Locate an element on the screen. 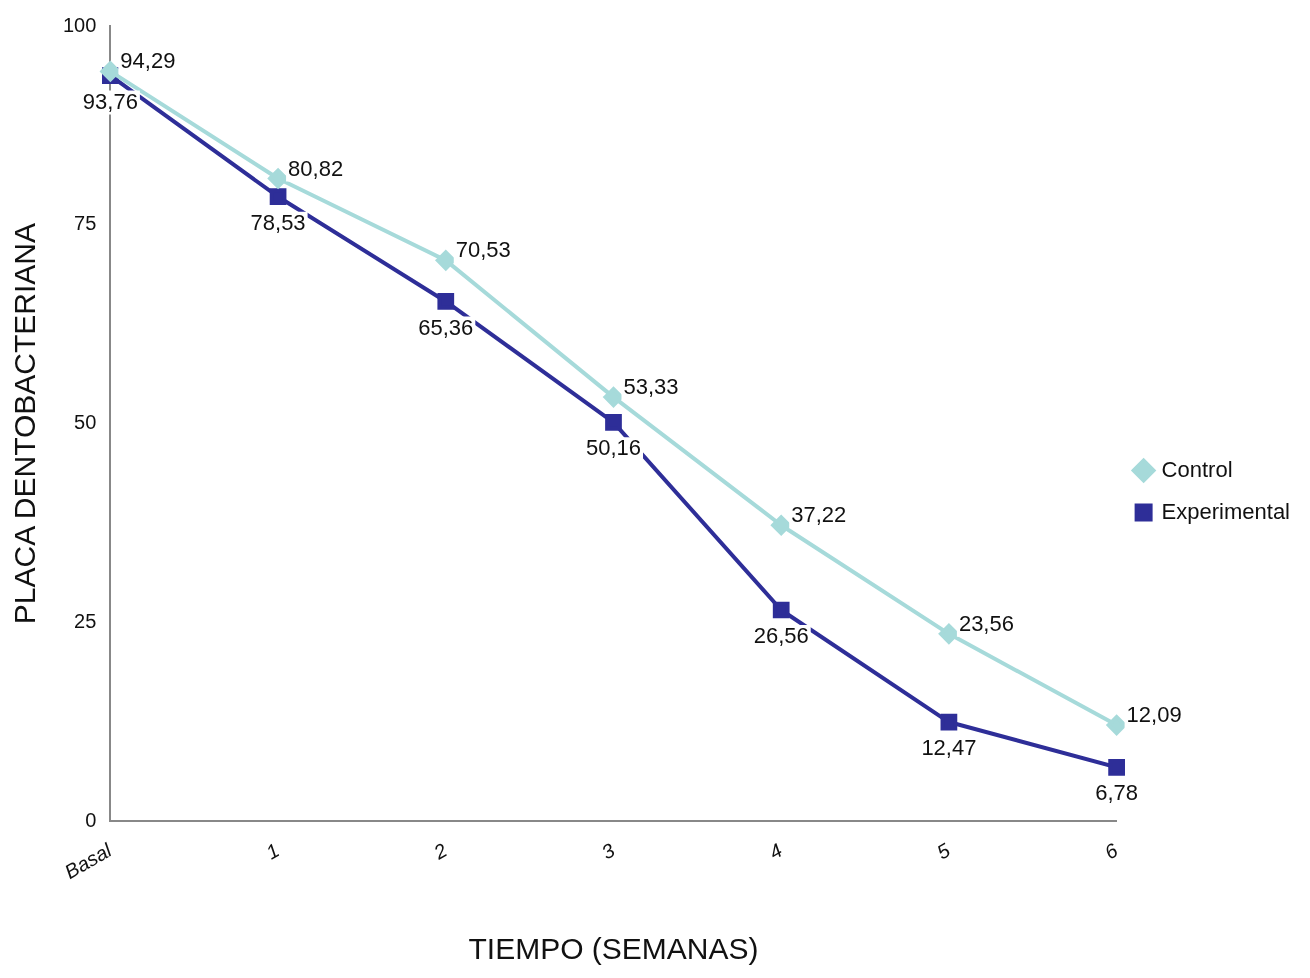 The image size is (1310, 978). x-axis-title: TIEMPO (SEMANAS) is located at coordinates (613, 949).